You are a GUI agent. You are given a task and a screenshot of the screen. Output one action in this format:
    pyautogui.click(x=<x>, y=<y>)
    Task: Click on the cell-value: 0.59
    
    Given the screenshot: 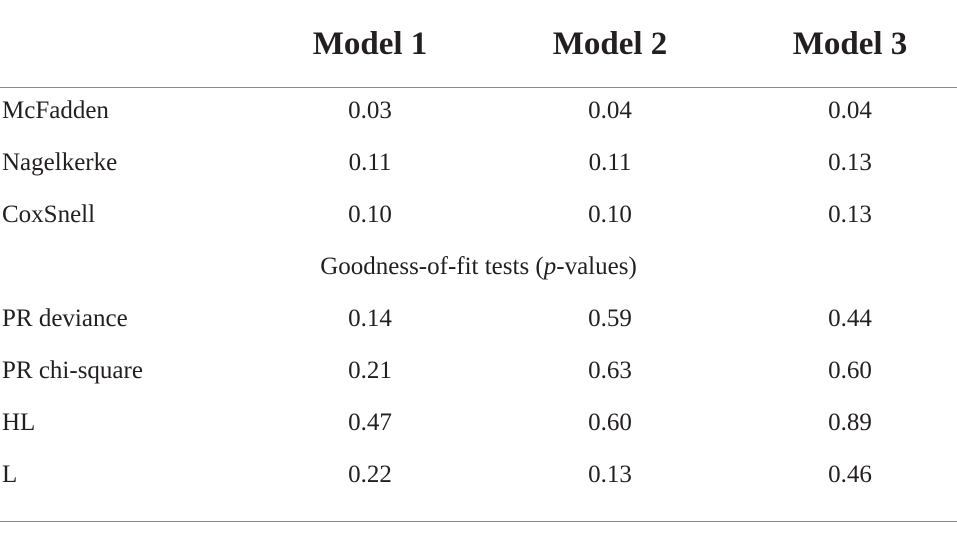 What is the action you would take?
    pyautogui.click(x=610, y=318)
    